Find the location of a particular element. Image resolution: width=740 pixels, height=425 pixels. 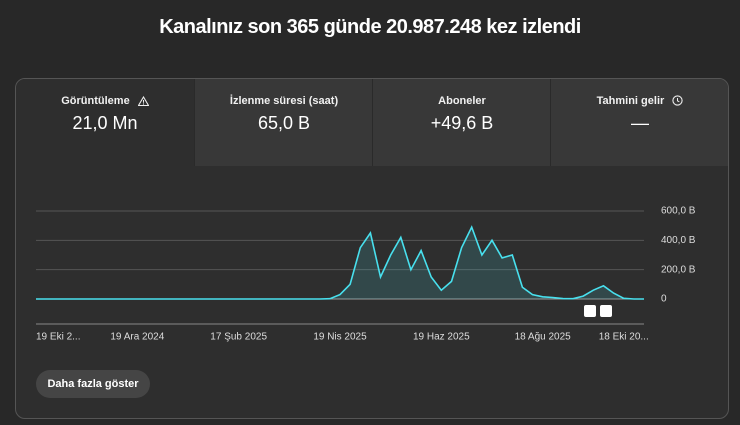

x-tick-label: 19 Nis 2025 is located at coordinates (340, 337).